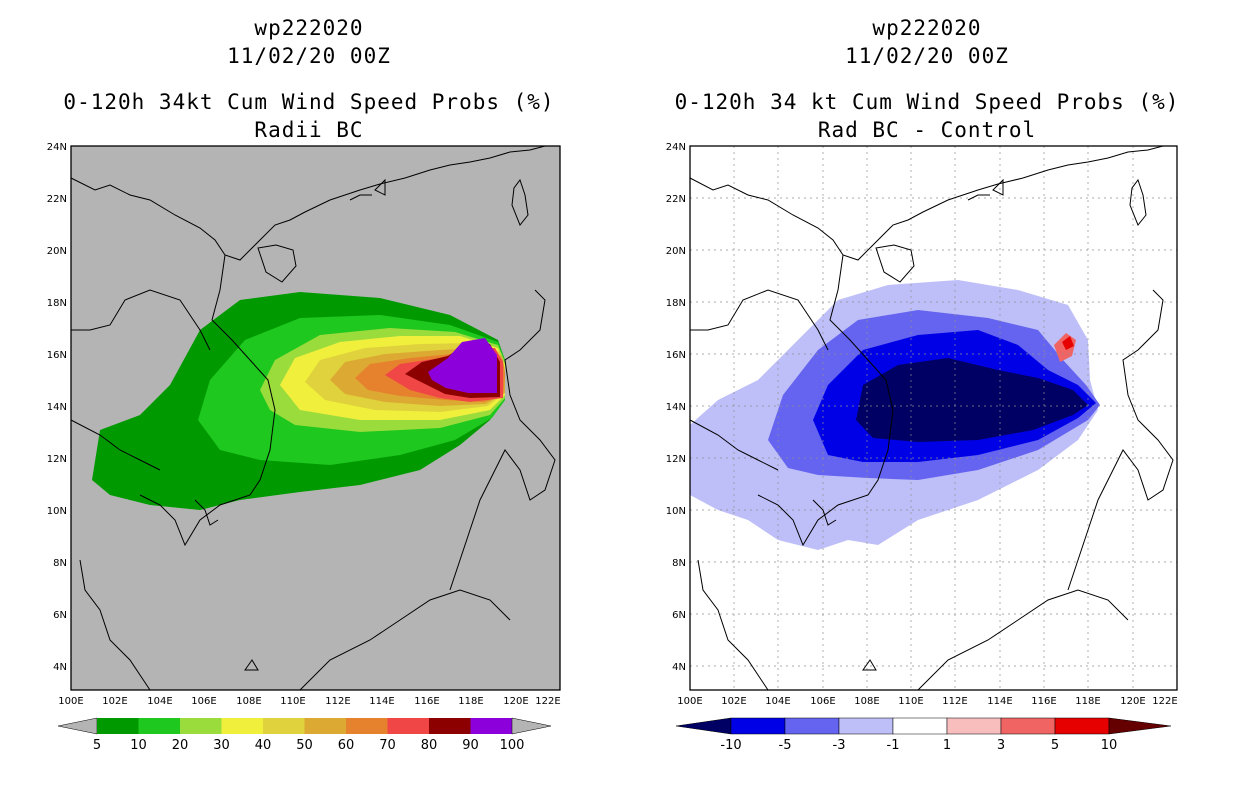 Image resolution: width=1236 pixels, height=800 pixels. Describe the element at coordinates (1164, 701) in the screenshot. I see `lon-label: 122E` at that location.